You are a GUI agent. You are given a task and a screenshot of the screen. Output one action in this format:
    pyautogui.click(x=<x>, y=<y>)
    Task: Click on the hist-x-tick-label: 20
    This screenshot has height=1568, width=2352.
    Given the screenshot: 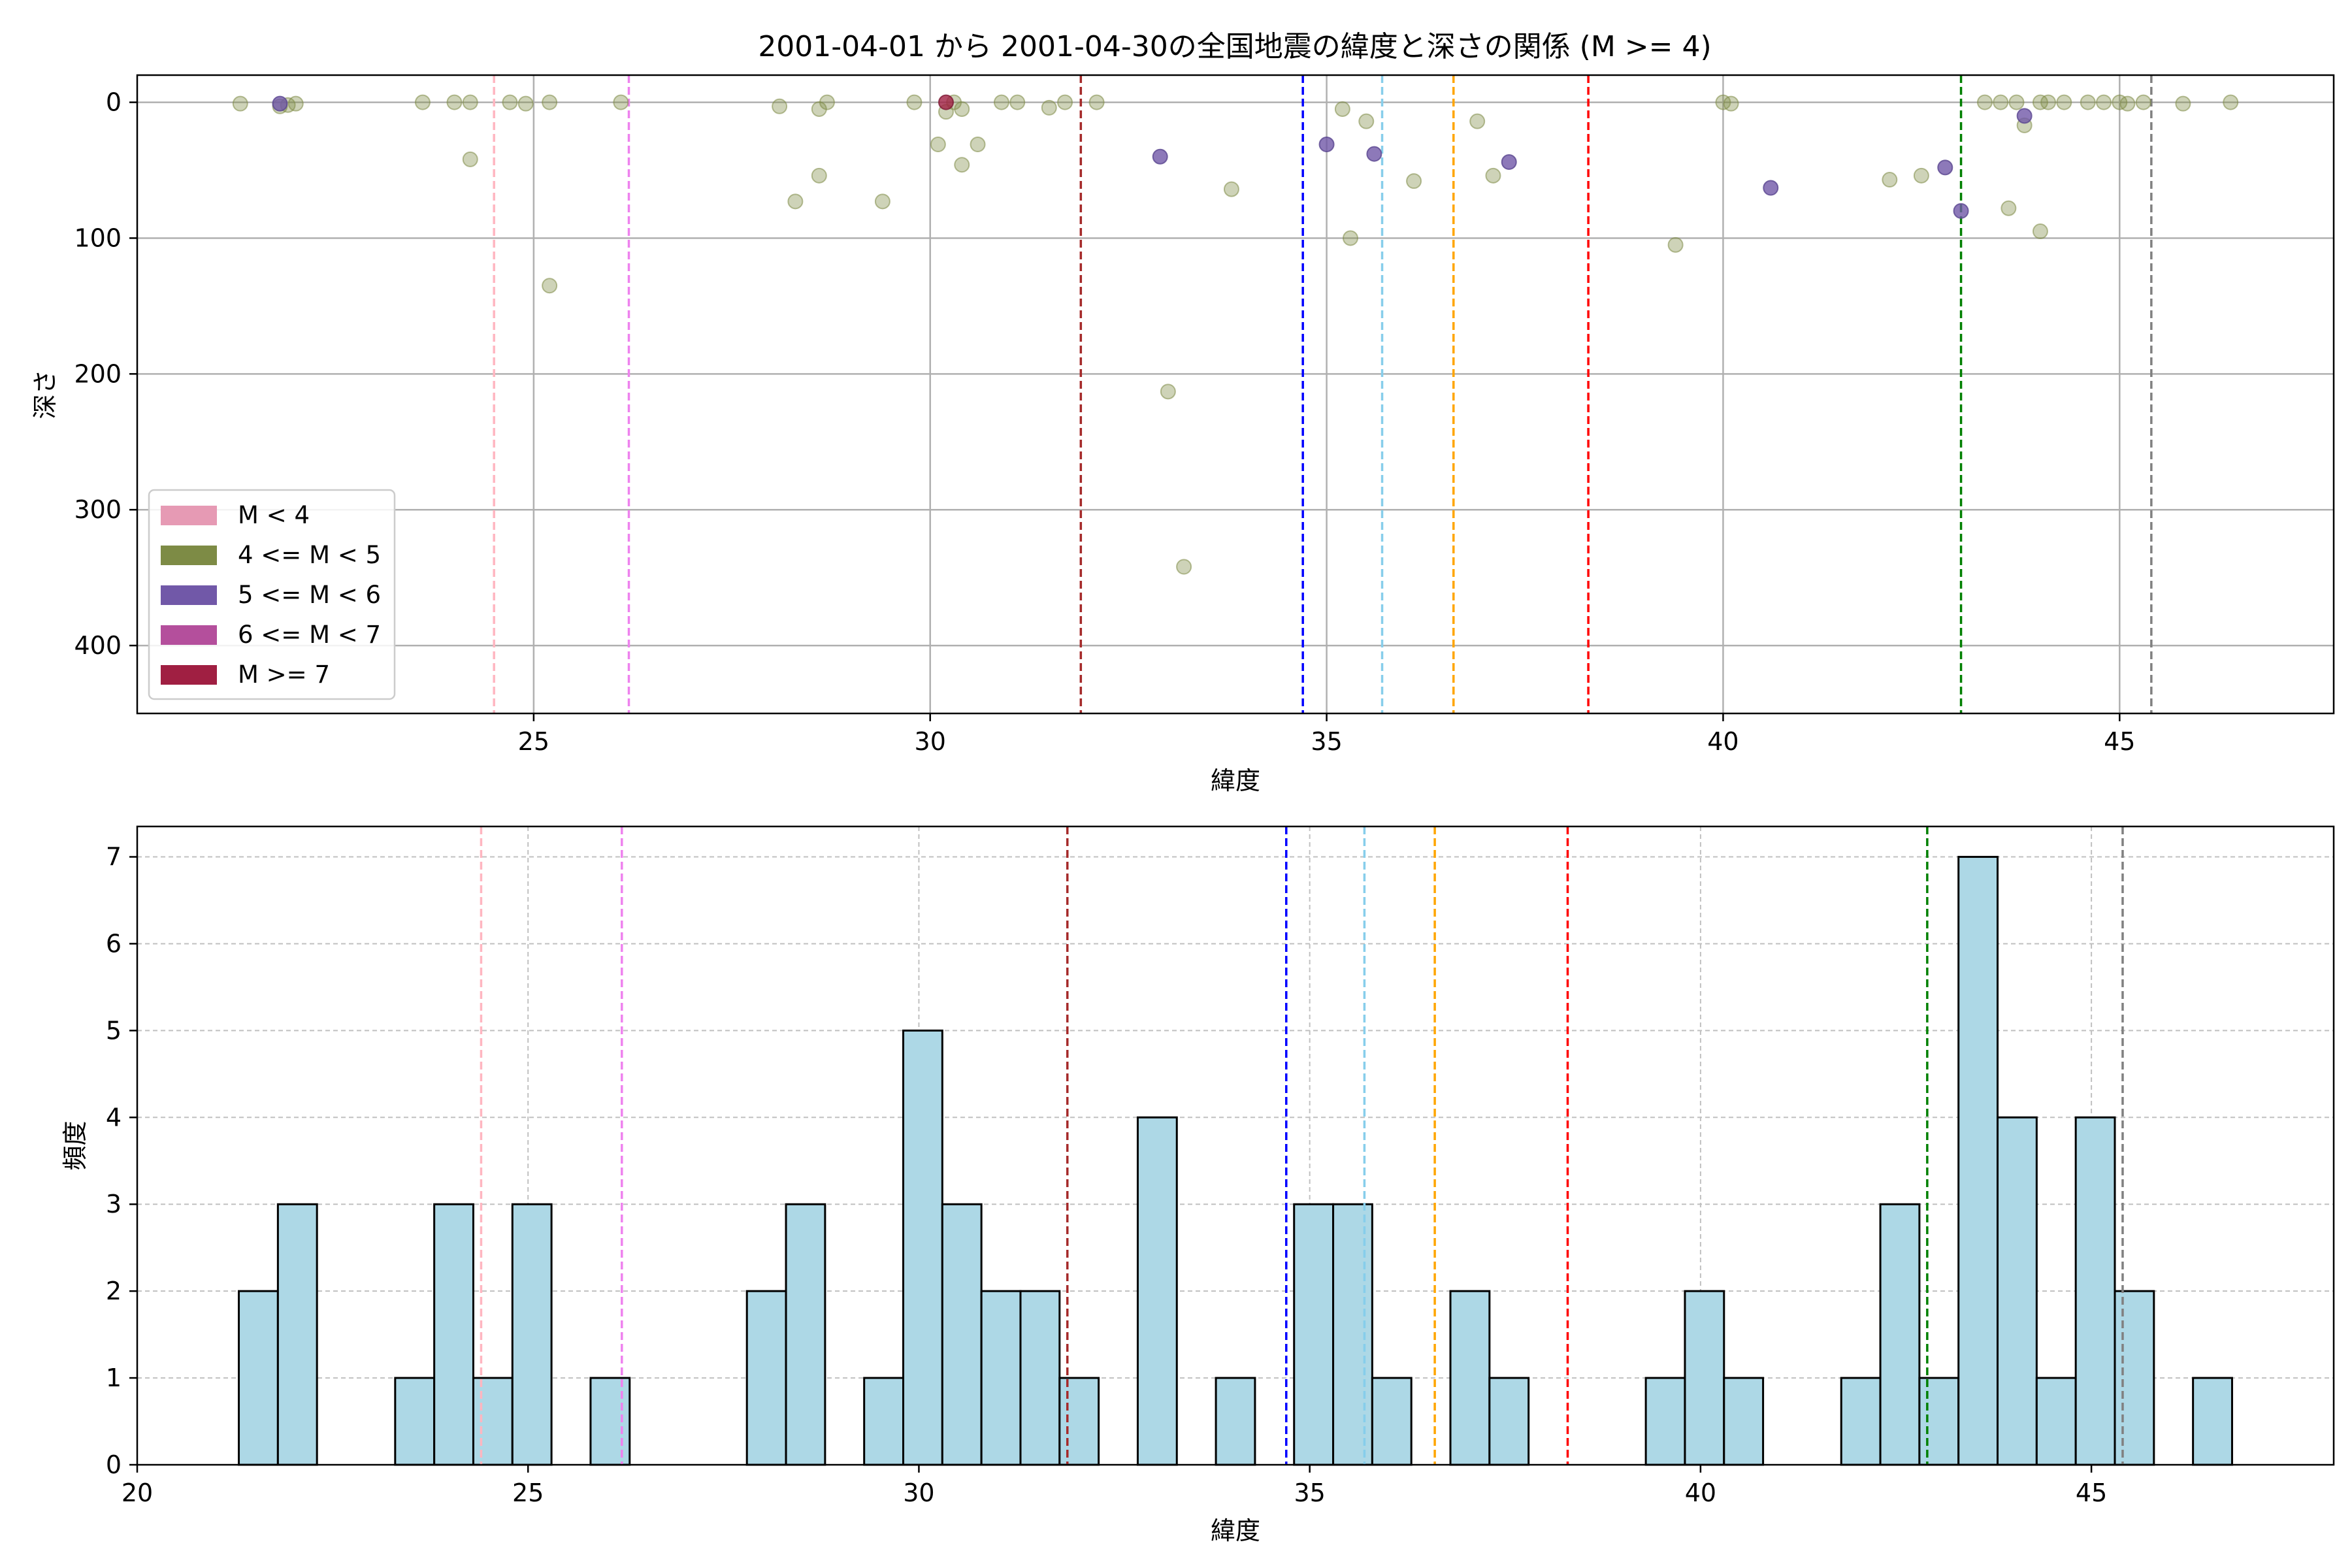 What is the action you would take?
    pyautogui.click(x=137, y=1492)
    